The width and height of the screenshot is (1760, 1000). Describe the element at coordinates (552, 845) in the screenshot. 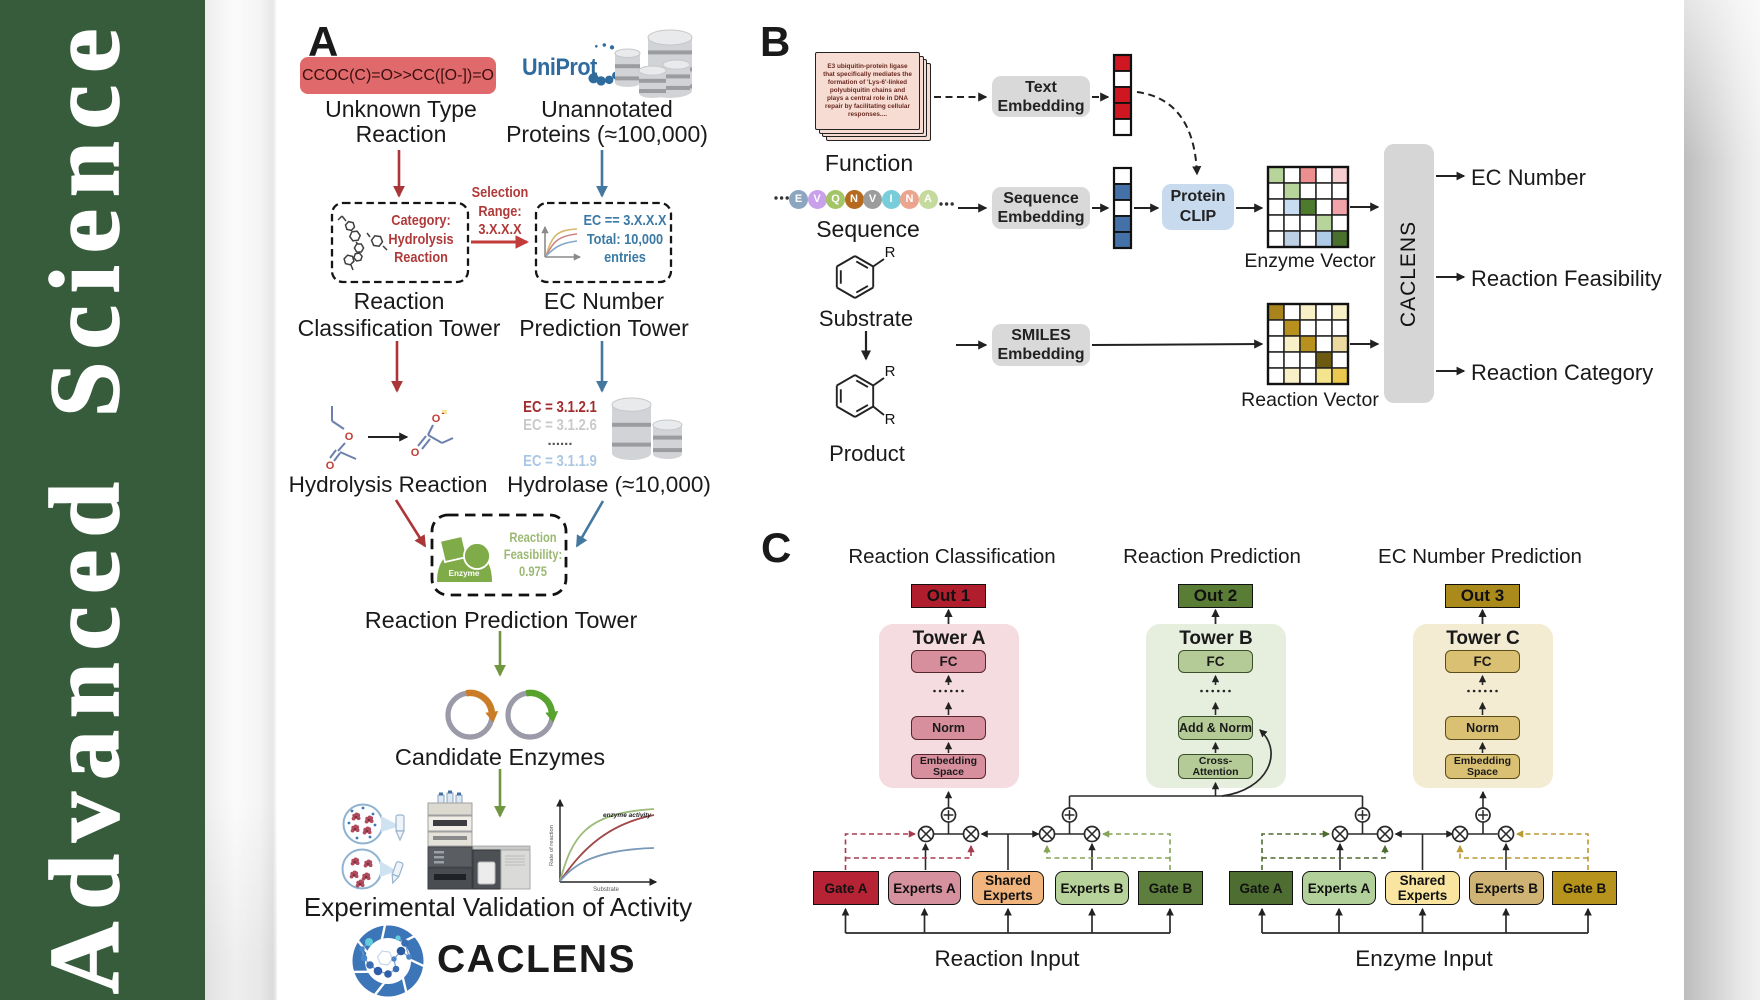

I see `svg-text: Rate of reaction` at that location.